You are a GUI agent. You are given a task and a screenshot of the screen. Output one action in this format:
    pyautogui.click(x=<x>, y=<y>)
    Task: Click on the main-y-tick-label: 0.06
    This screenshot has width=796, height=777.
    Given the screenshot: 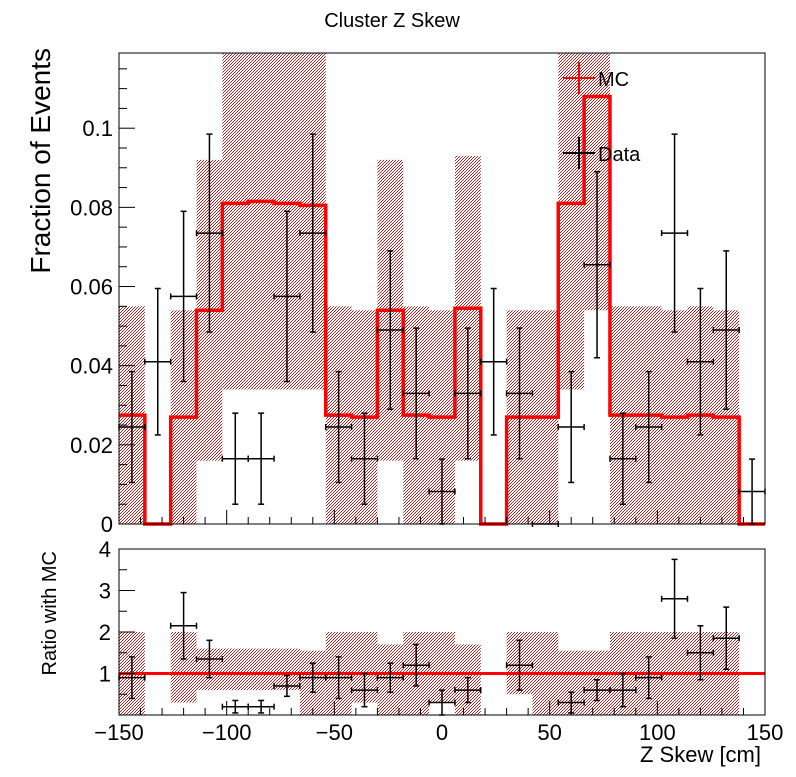 What is the action you would take?
    pyautogui.click(x=91, y=287)
    